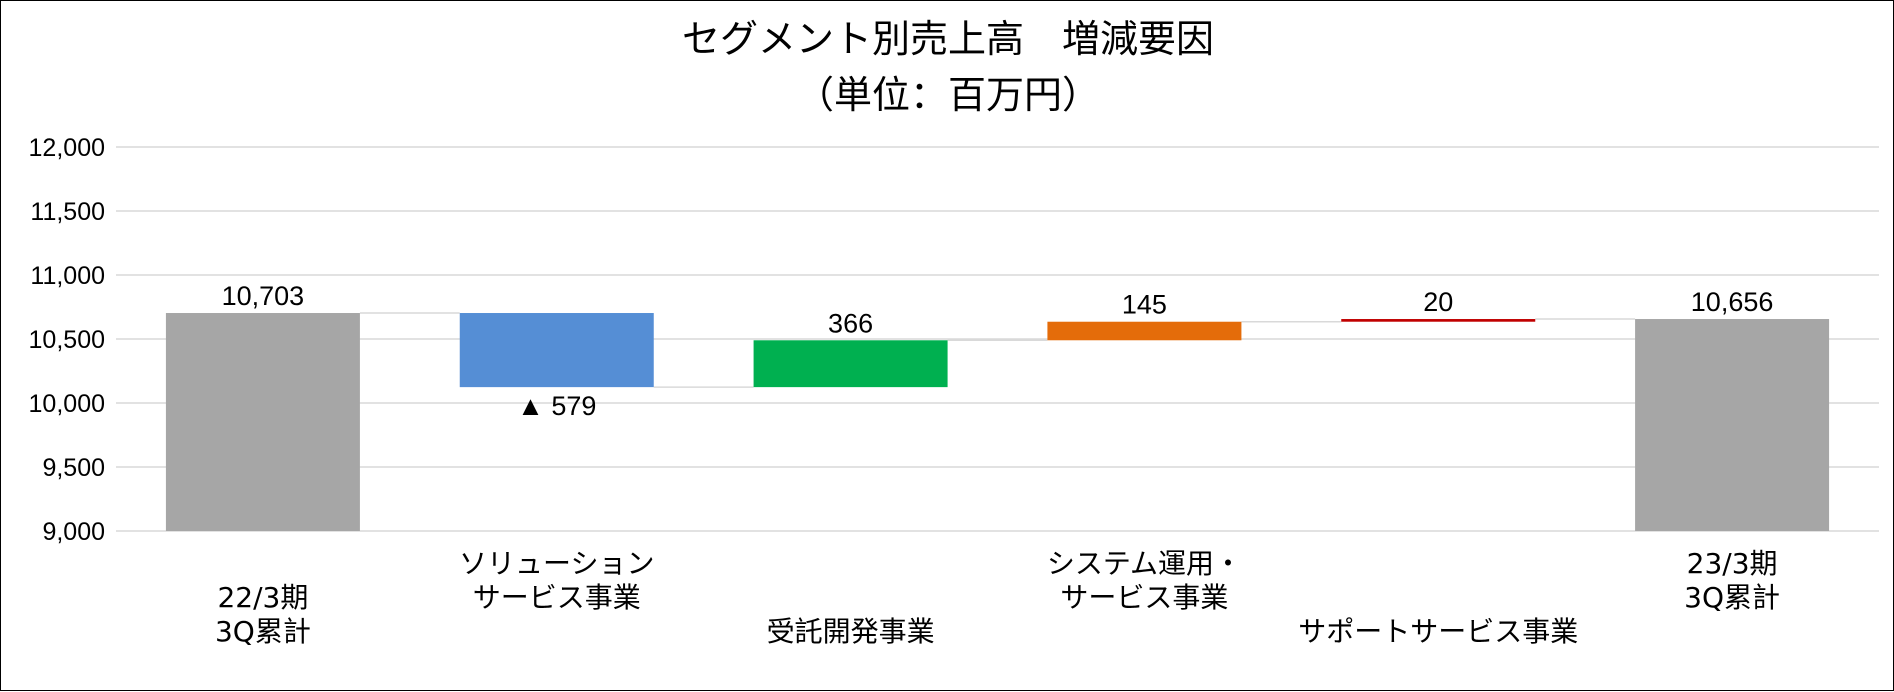  What do you see at coordinates (1732, 302) in the screenshot?
I see `data-label: 10,656` at bounding box center [1732, 302].